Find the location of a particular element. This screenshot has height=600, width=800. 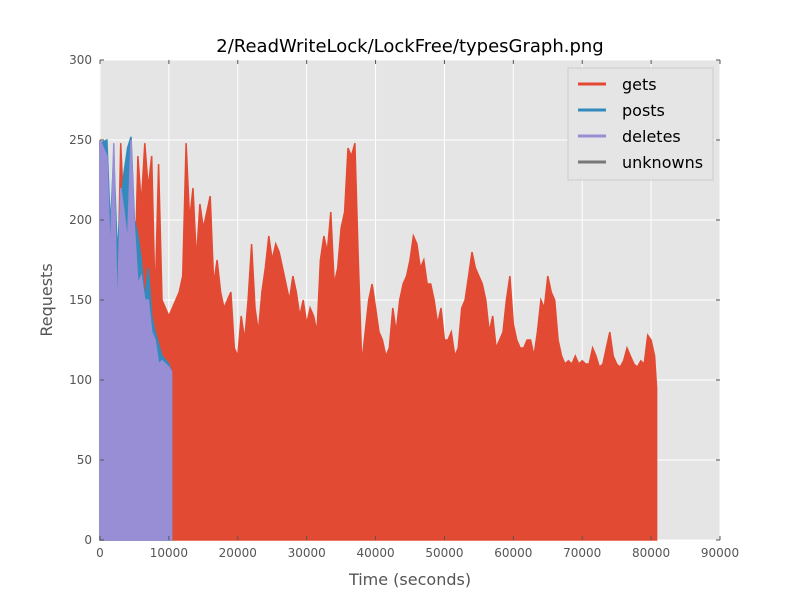

chart-title: 2/ReadWriteLock/LockFree/typesGraph.png is located at coordinates (409, 46).